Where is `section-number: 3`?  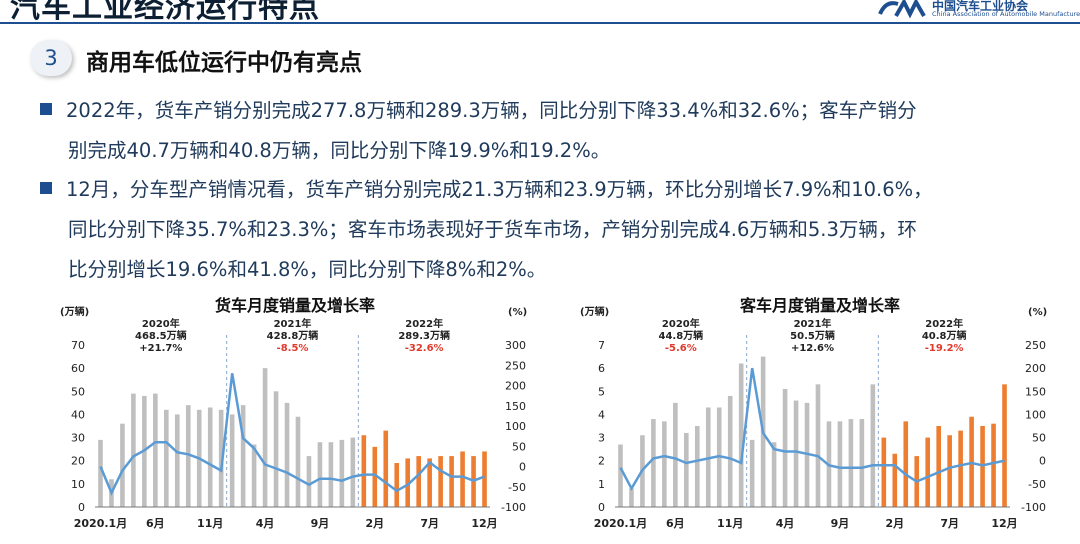
section-number: 3 is located at coordinates (51, 58).